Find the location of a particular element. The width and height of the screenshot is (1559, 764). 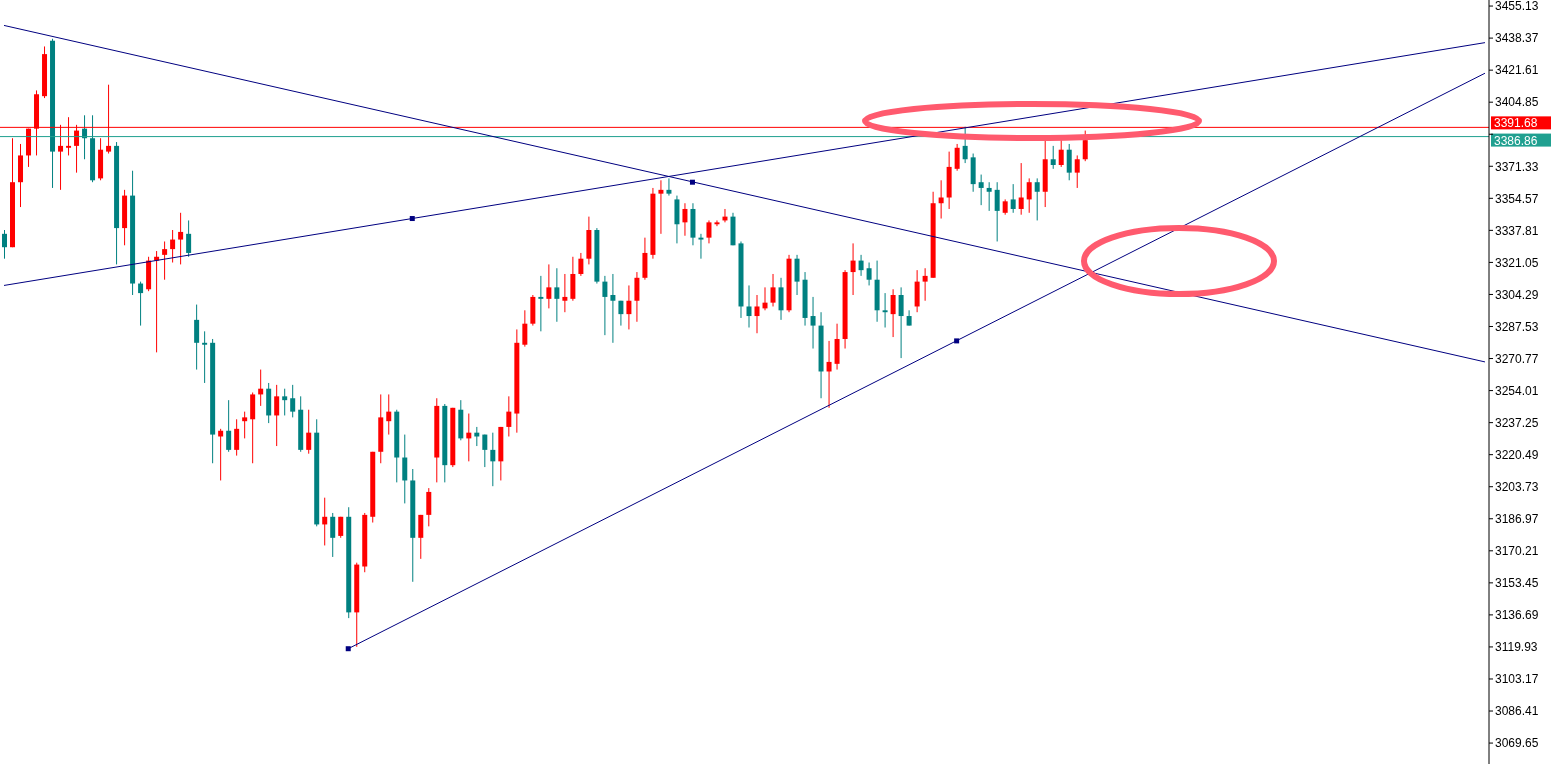

y-tick-label: 3287.53 is located at coordinates (1517, 326).